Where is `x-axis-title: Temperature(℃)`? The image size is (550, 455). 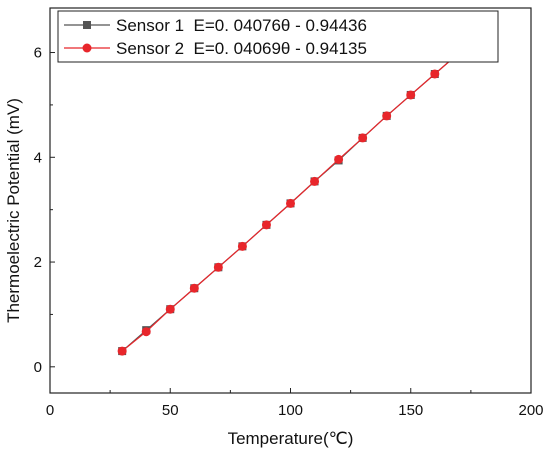 x-axis-title: Temperature(℃) is located at coordinates (291, 438).